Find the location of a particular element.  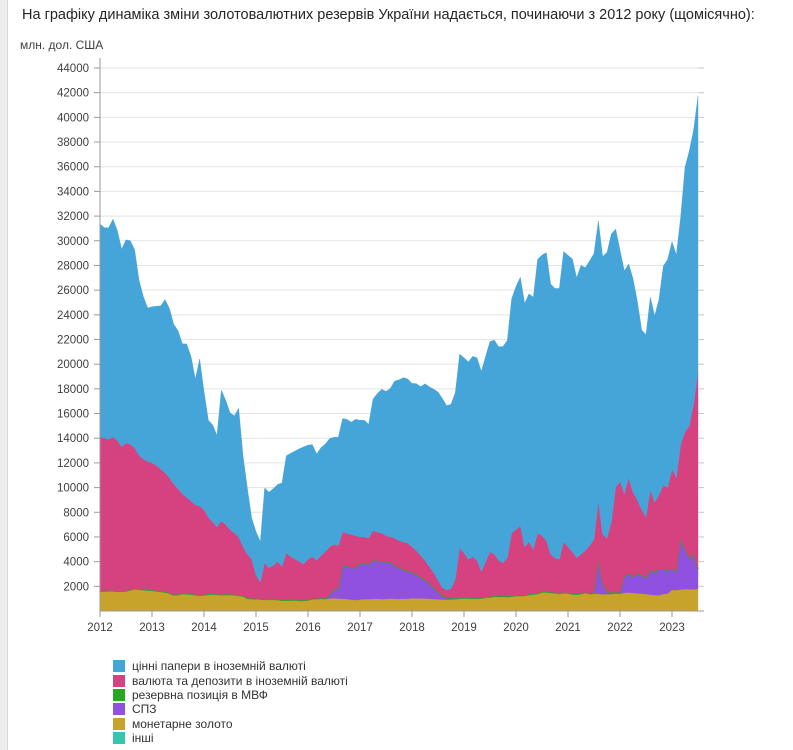

legend-item-monetary-gold: монетарне золото is located at coordinates (230, 724).